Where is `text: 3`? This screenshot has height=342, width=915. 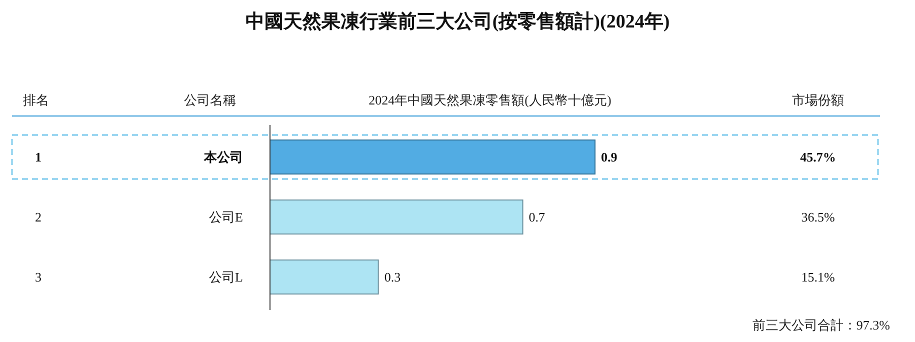 text: 3 is located at coordinates (38, 277).